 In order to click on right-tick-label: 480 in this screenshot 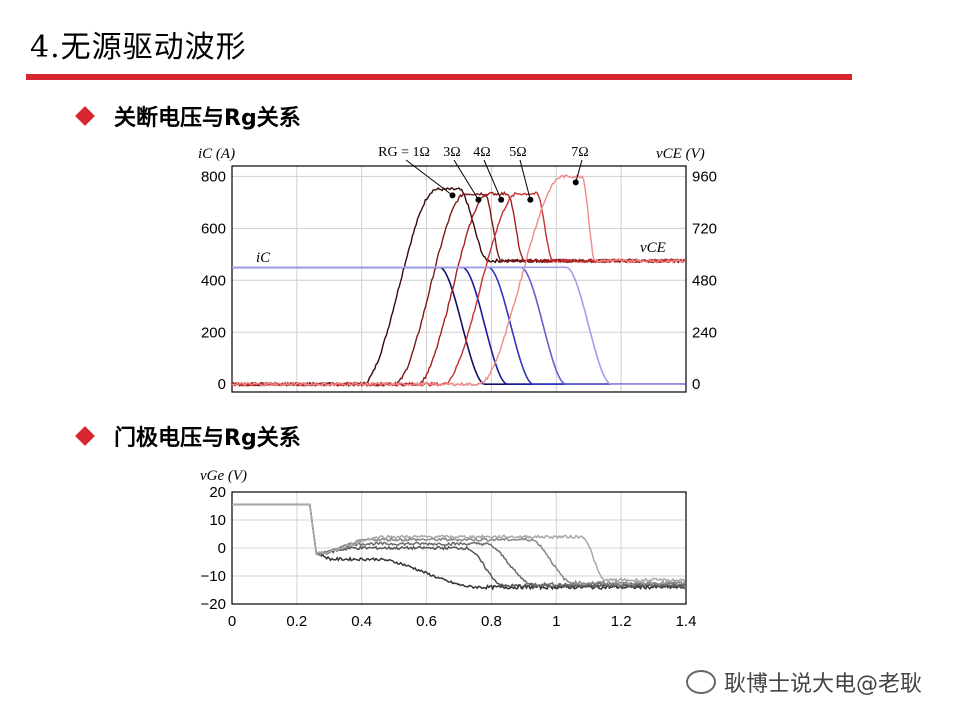, I will do `click(704, 280)`.